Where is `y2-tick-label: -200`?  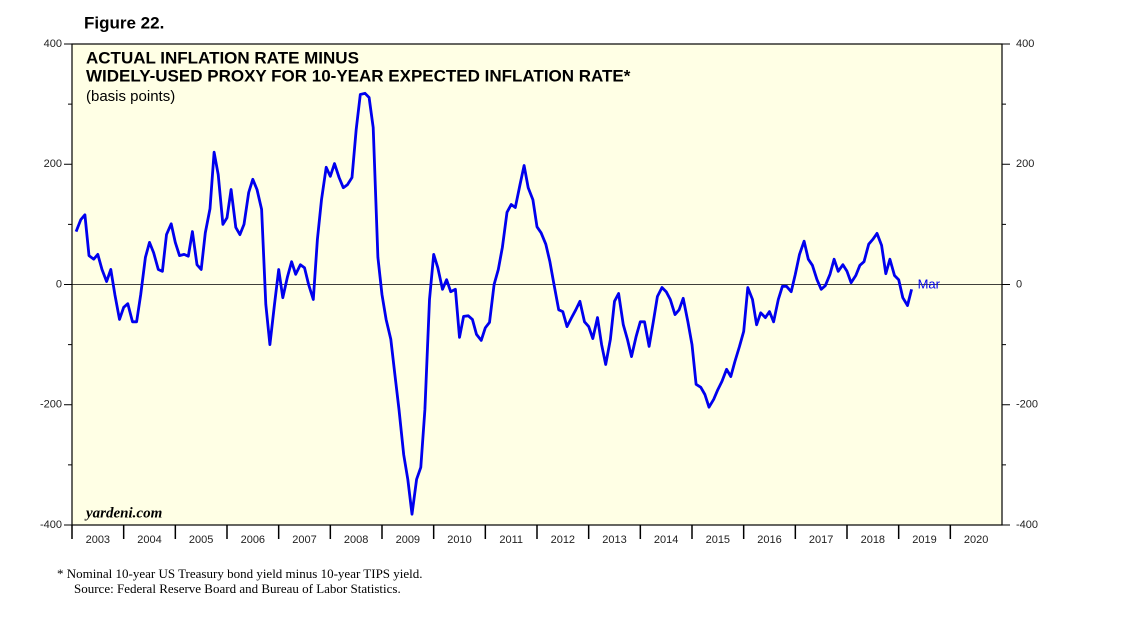 y2-tick-label: -200 is located at coordinates (1027, 405).